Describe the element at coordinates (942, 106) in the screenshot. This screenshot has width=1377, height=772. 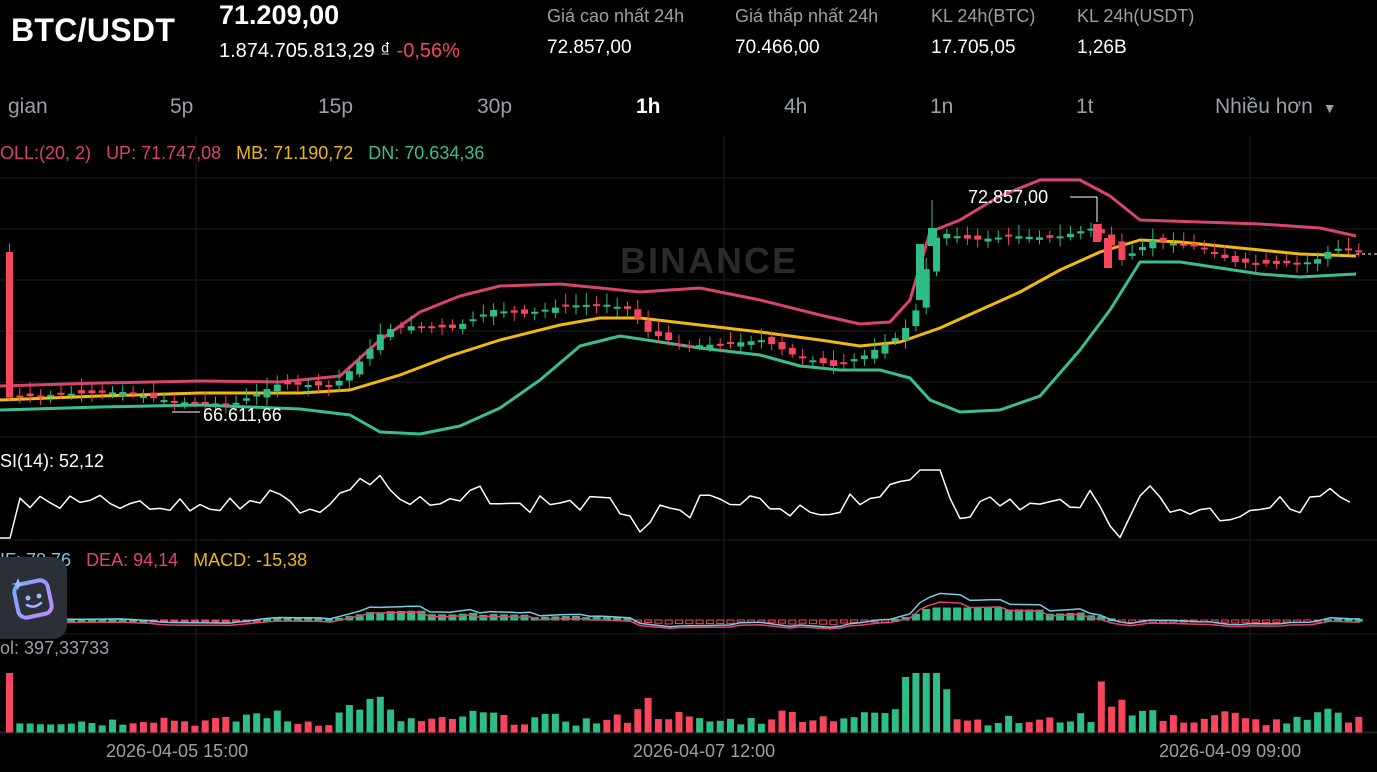
I see `tab-1d: 1n` at that location.